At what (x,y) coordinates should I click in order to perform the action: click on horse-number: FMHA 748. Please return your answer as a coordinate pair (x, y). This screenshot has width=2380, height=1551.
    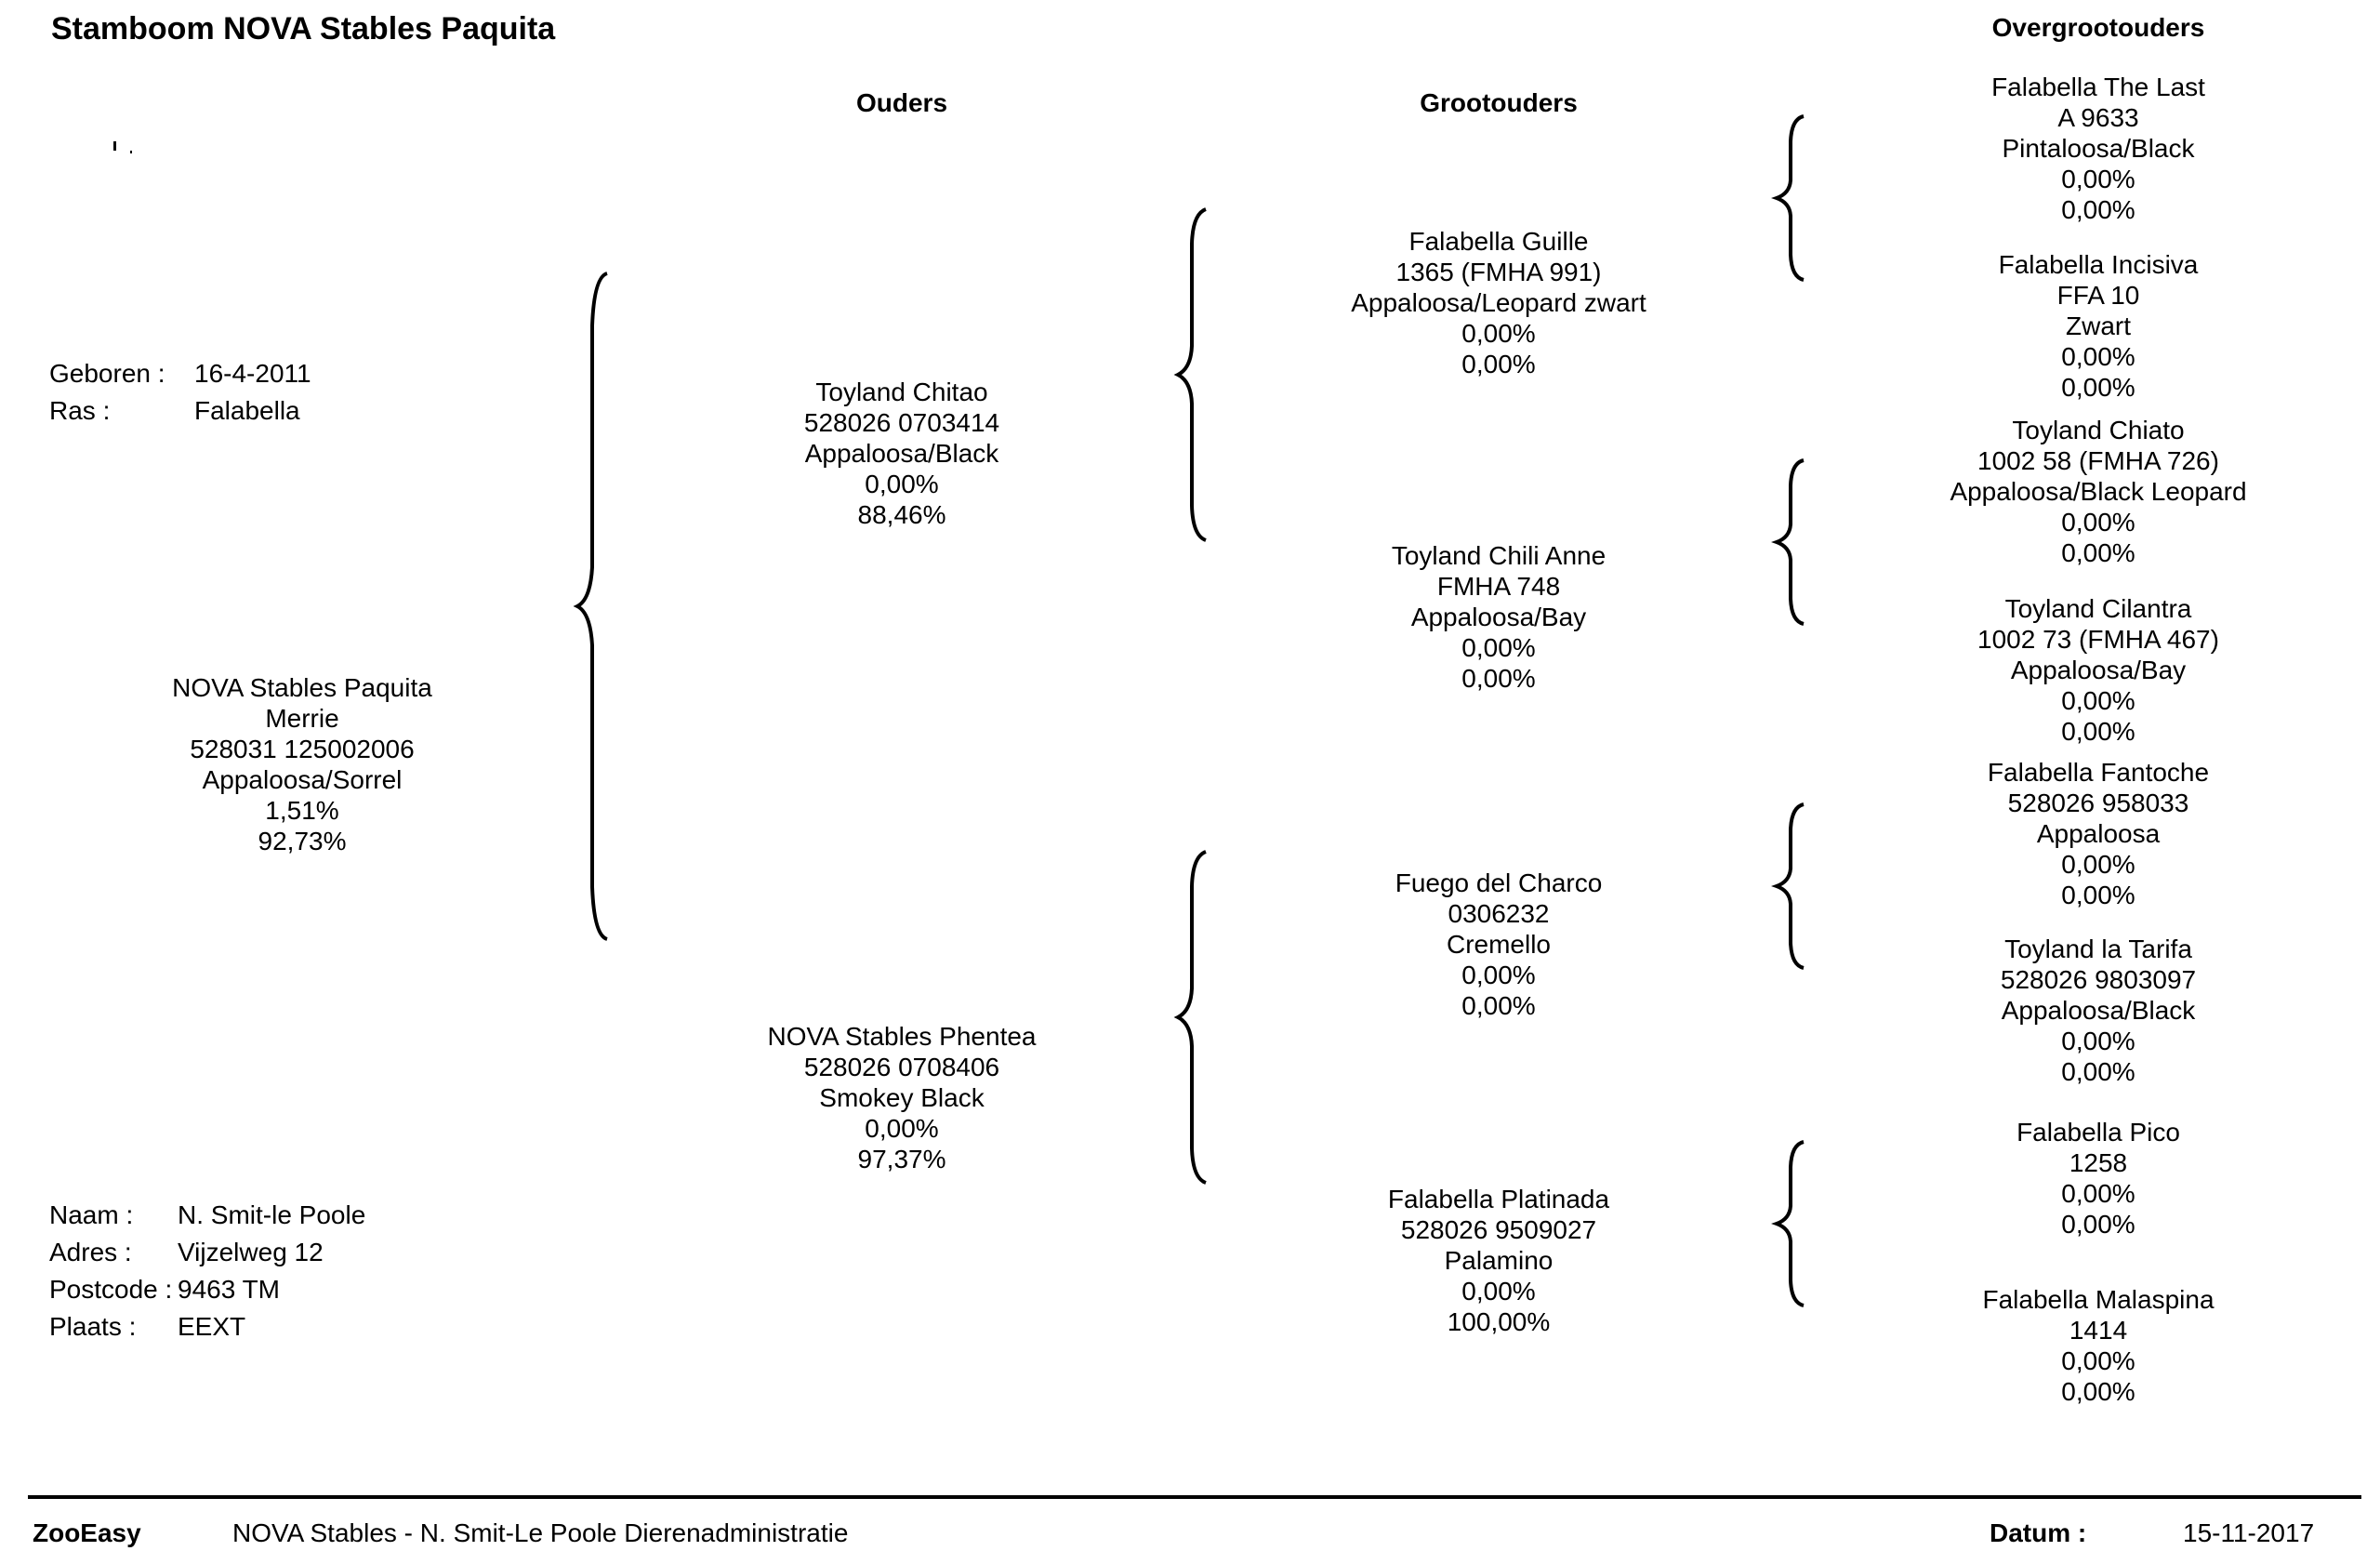
    Looking at the image, I should click on (1498, 586).